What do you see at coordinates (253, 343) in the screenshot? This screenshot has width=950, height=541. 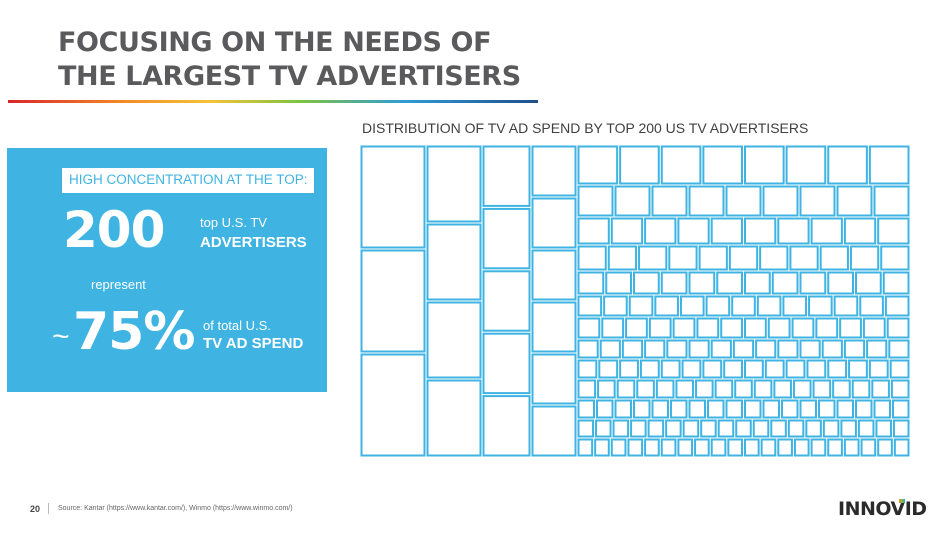 I see `percent-caption-line2: TV AD SPEND` at bounding box center [253, 343].